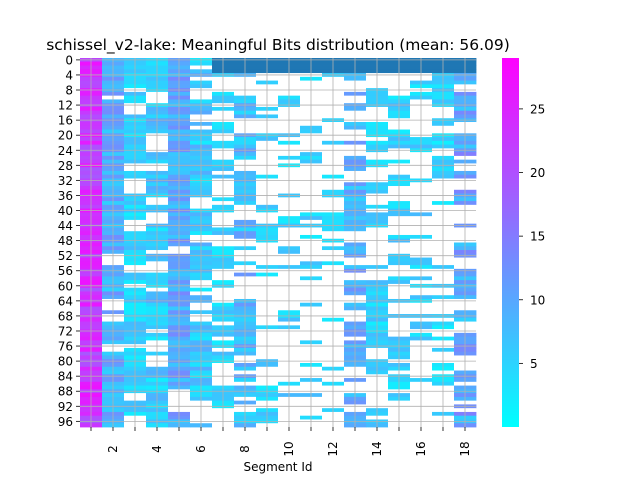 This screenshot has height=480, width=640. I want to click on y-tick-label: 4, so click(69, 75).